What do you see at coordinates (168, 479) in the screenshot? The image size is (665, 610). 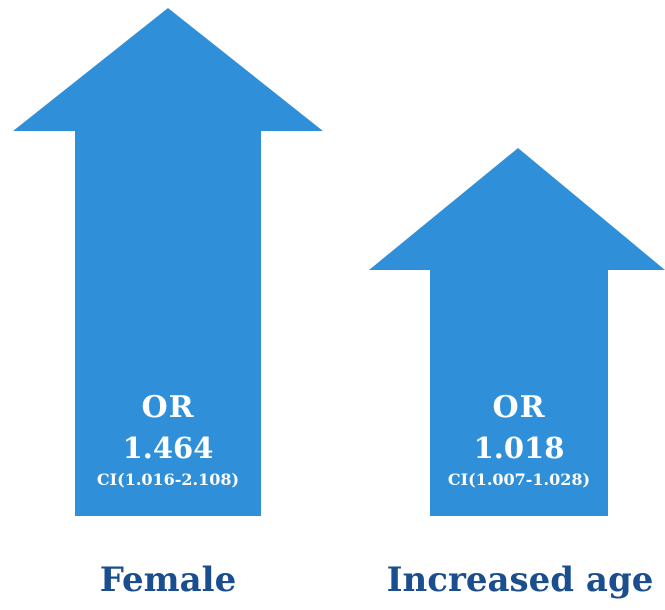 I see `confidence-interval: CI(1.016-2.108)` at bounding box center [168, 479].